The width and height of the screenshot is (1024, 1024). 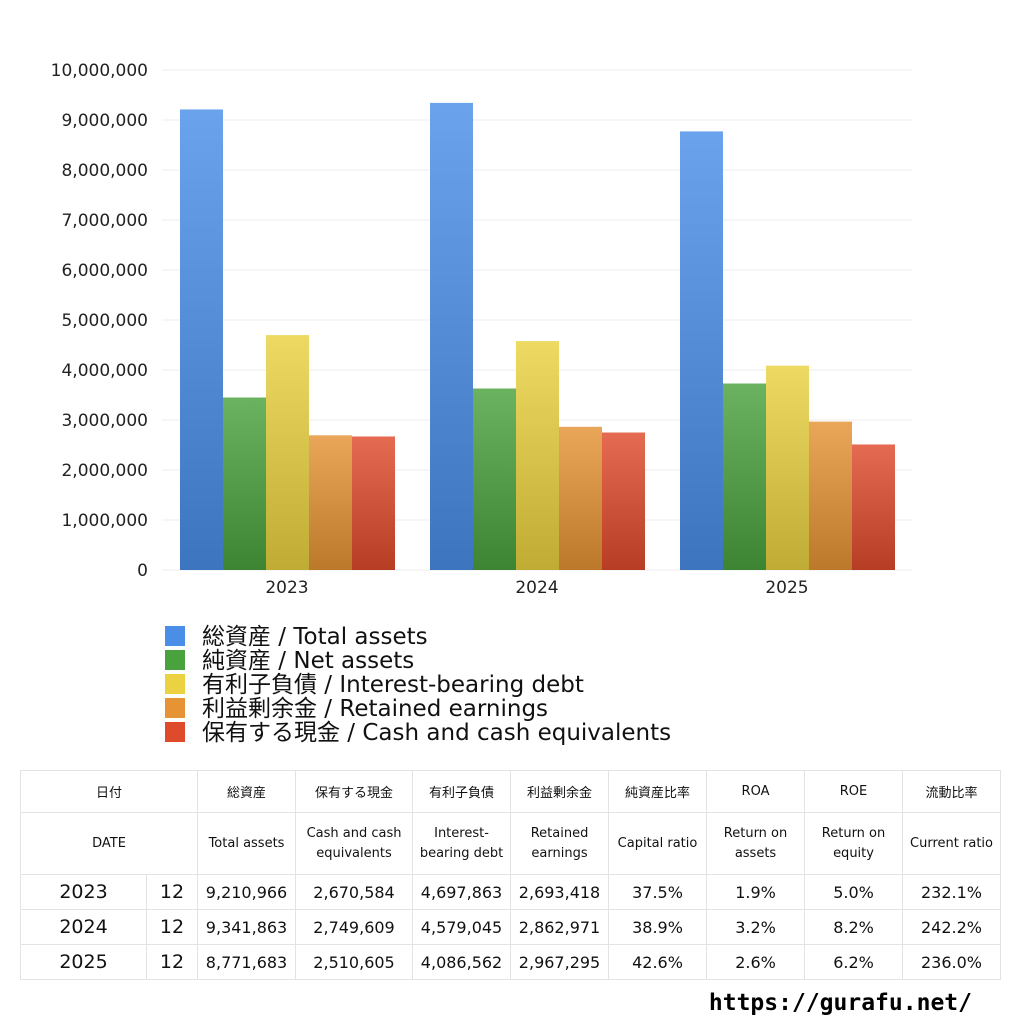 What do you see at coordinates (375, 709) in the screenshot?
I see `legend-label: 利益剰余金 / Retained earnings` at bounding box center [375, 709].